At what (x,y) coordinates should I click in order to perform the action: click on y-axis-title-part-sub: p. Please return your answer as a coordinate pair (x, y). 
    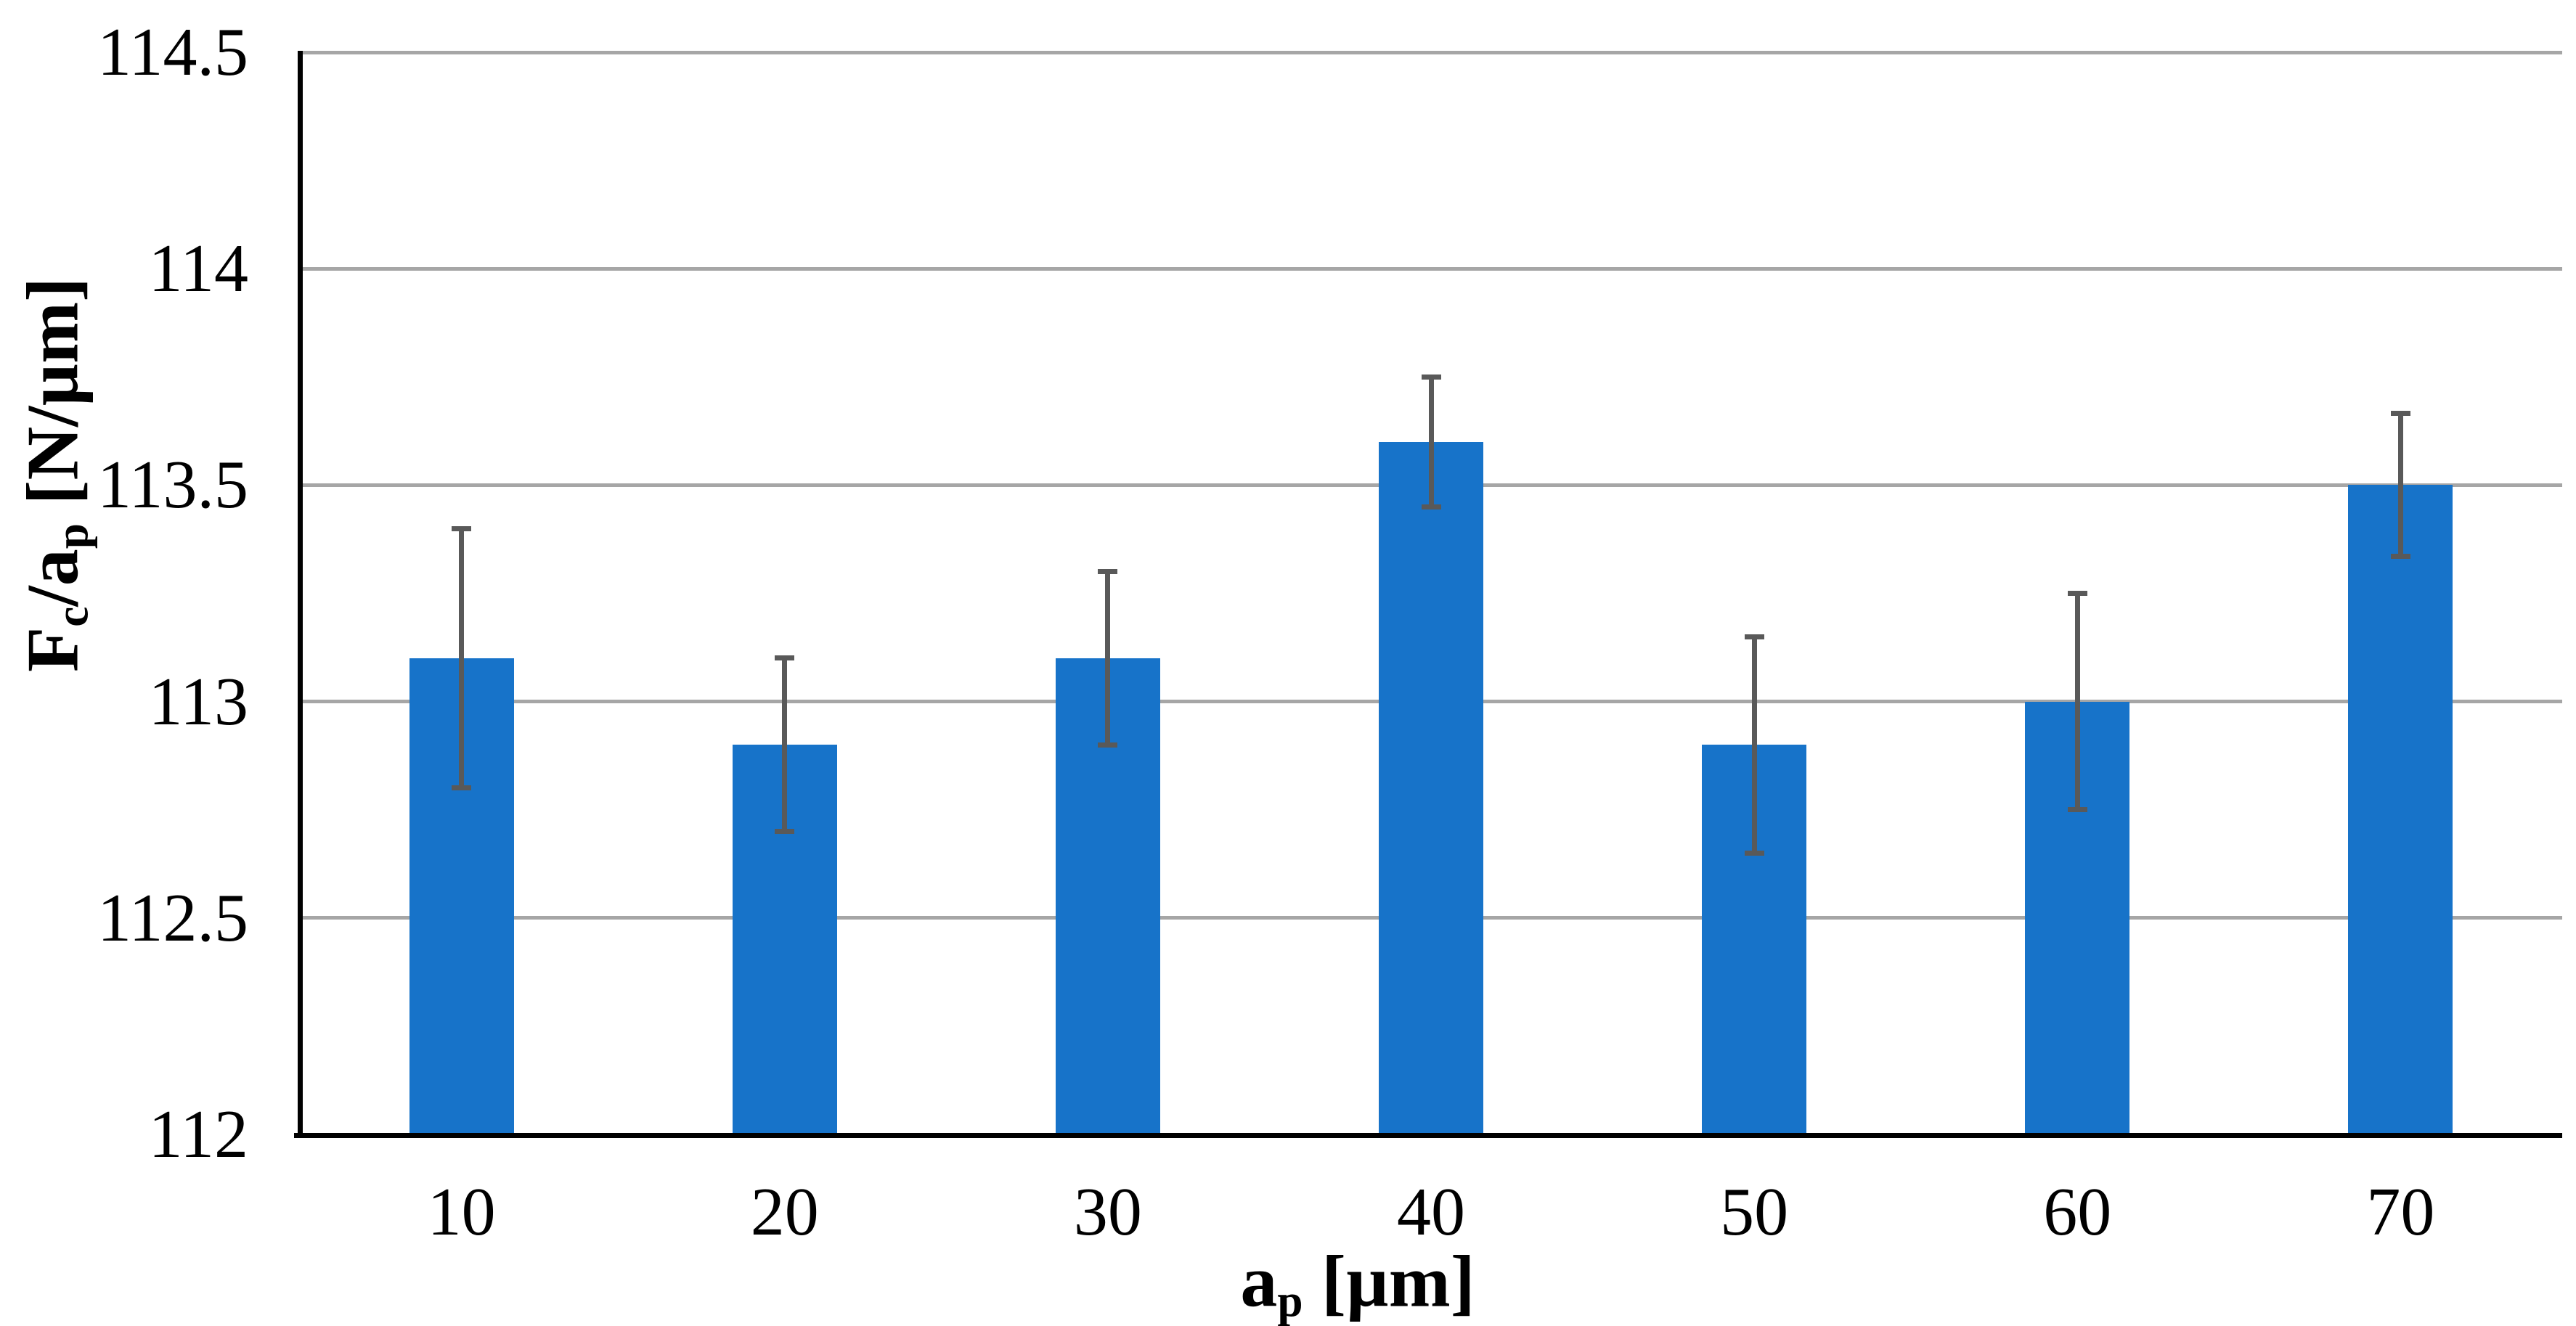
    Looking at the image, I should click on (72, 536).